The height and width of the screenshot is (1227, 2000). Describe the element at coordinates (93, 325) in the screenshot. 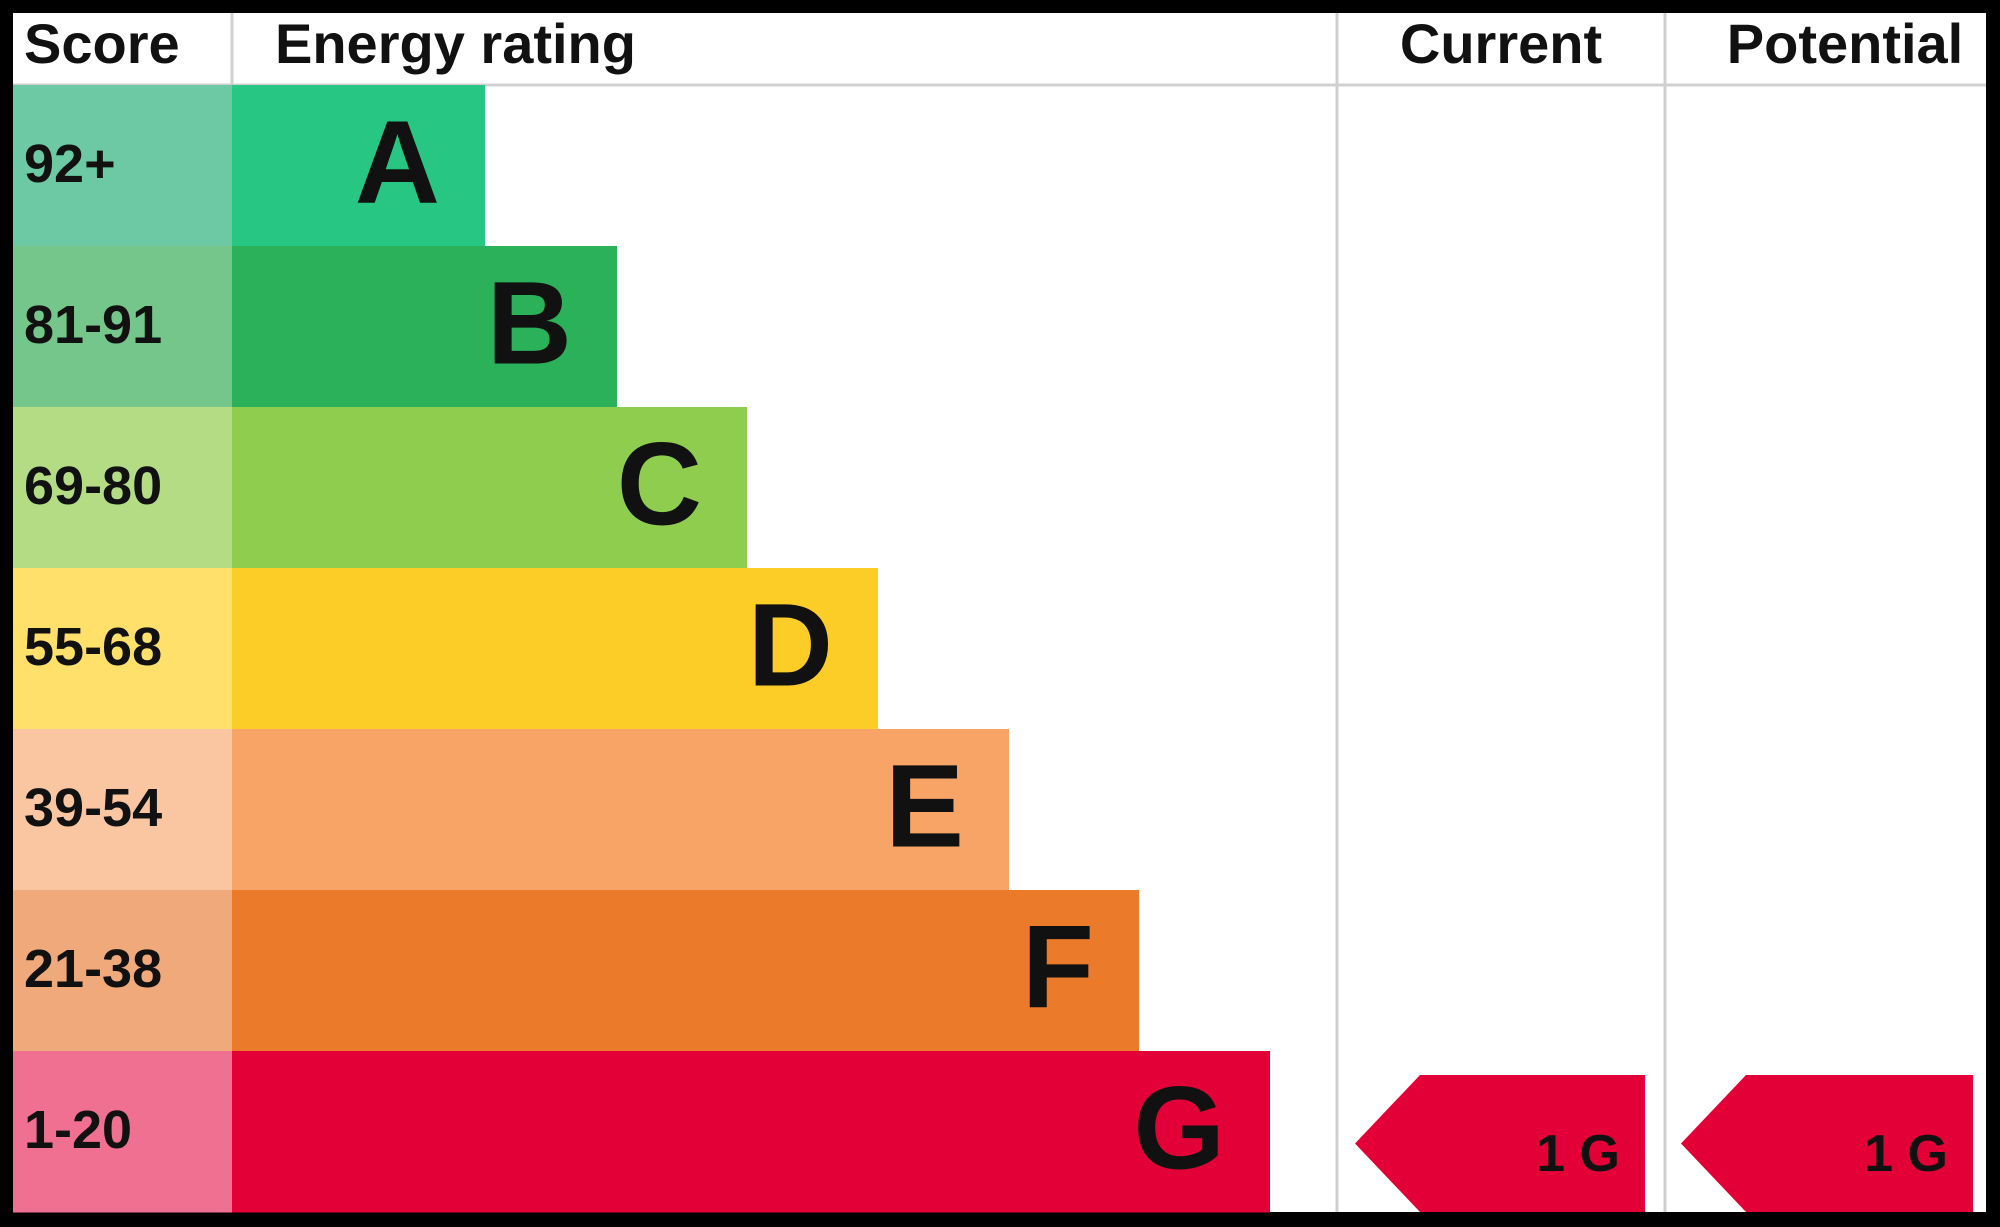

I see `score-label: 81-91` at that location.